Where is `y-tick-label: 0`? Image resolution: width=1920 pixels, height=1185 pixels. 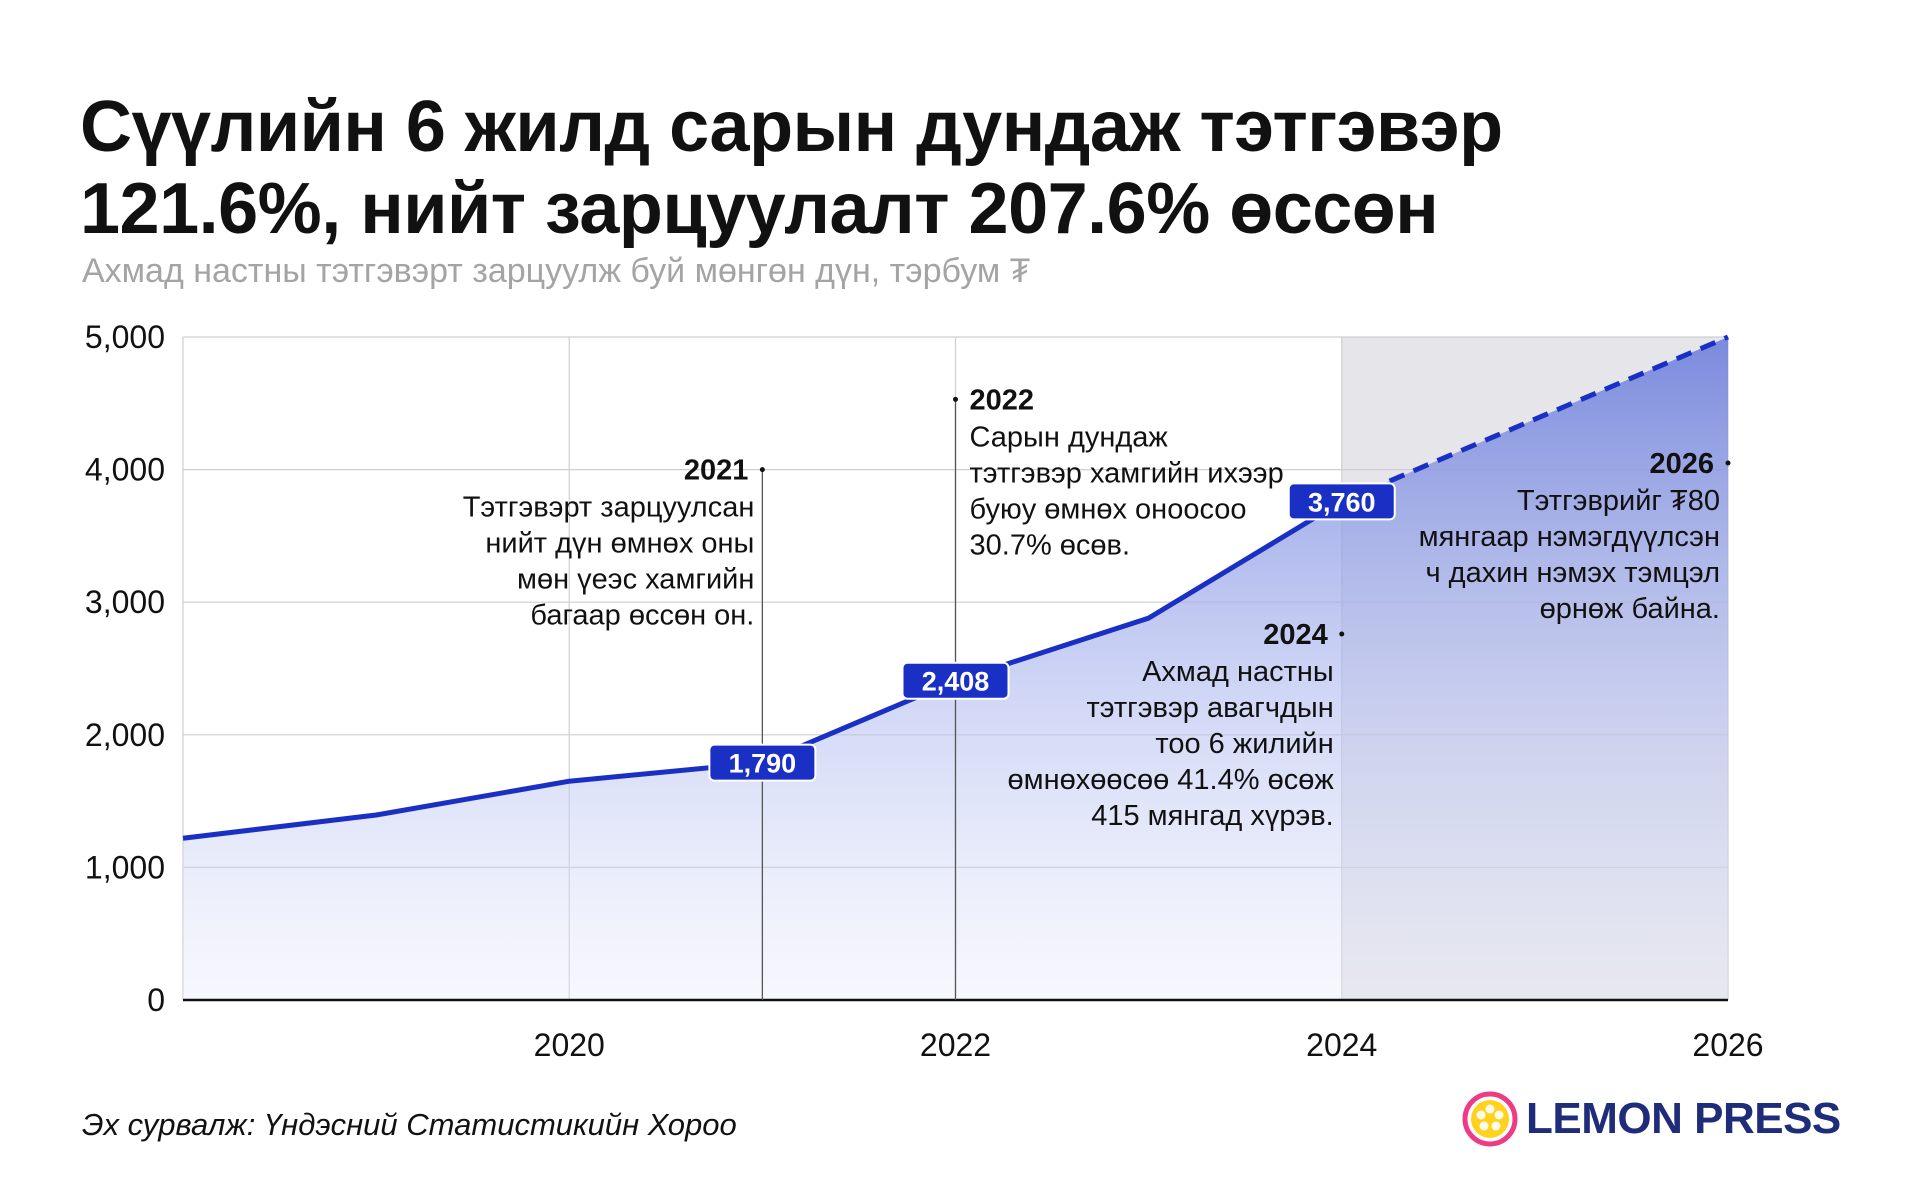
y-tick-label: 0 is located at coordinates (156, 1000).